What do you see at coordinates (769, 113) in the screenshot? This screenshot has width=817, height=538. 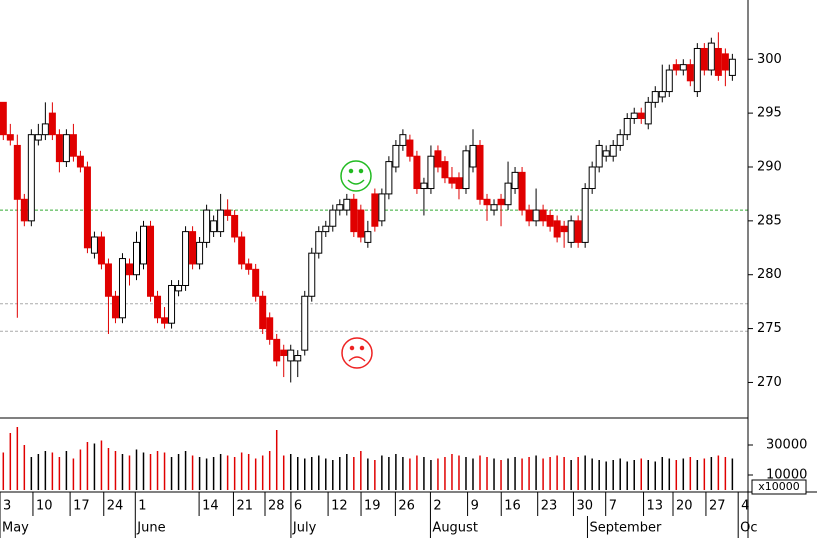 I see `y-tick-label: 295` at bounding box center [769, 113].